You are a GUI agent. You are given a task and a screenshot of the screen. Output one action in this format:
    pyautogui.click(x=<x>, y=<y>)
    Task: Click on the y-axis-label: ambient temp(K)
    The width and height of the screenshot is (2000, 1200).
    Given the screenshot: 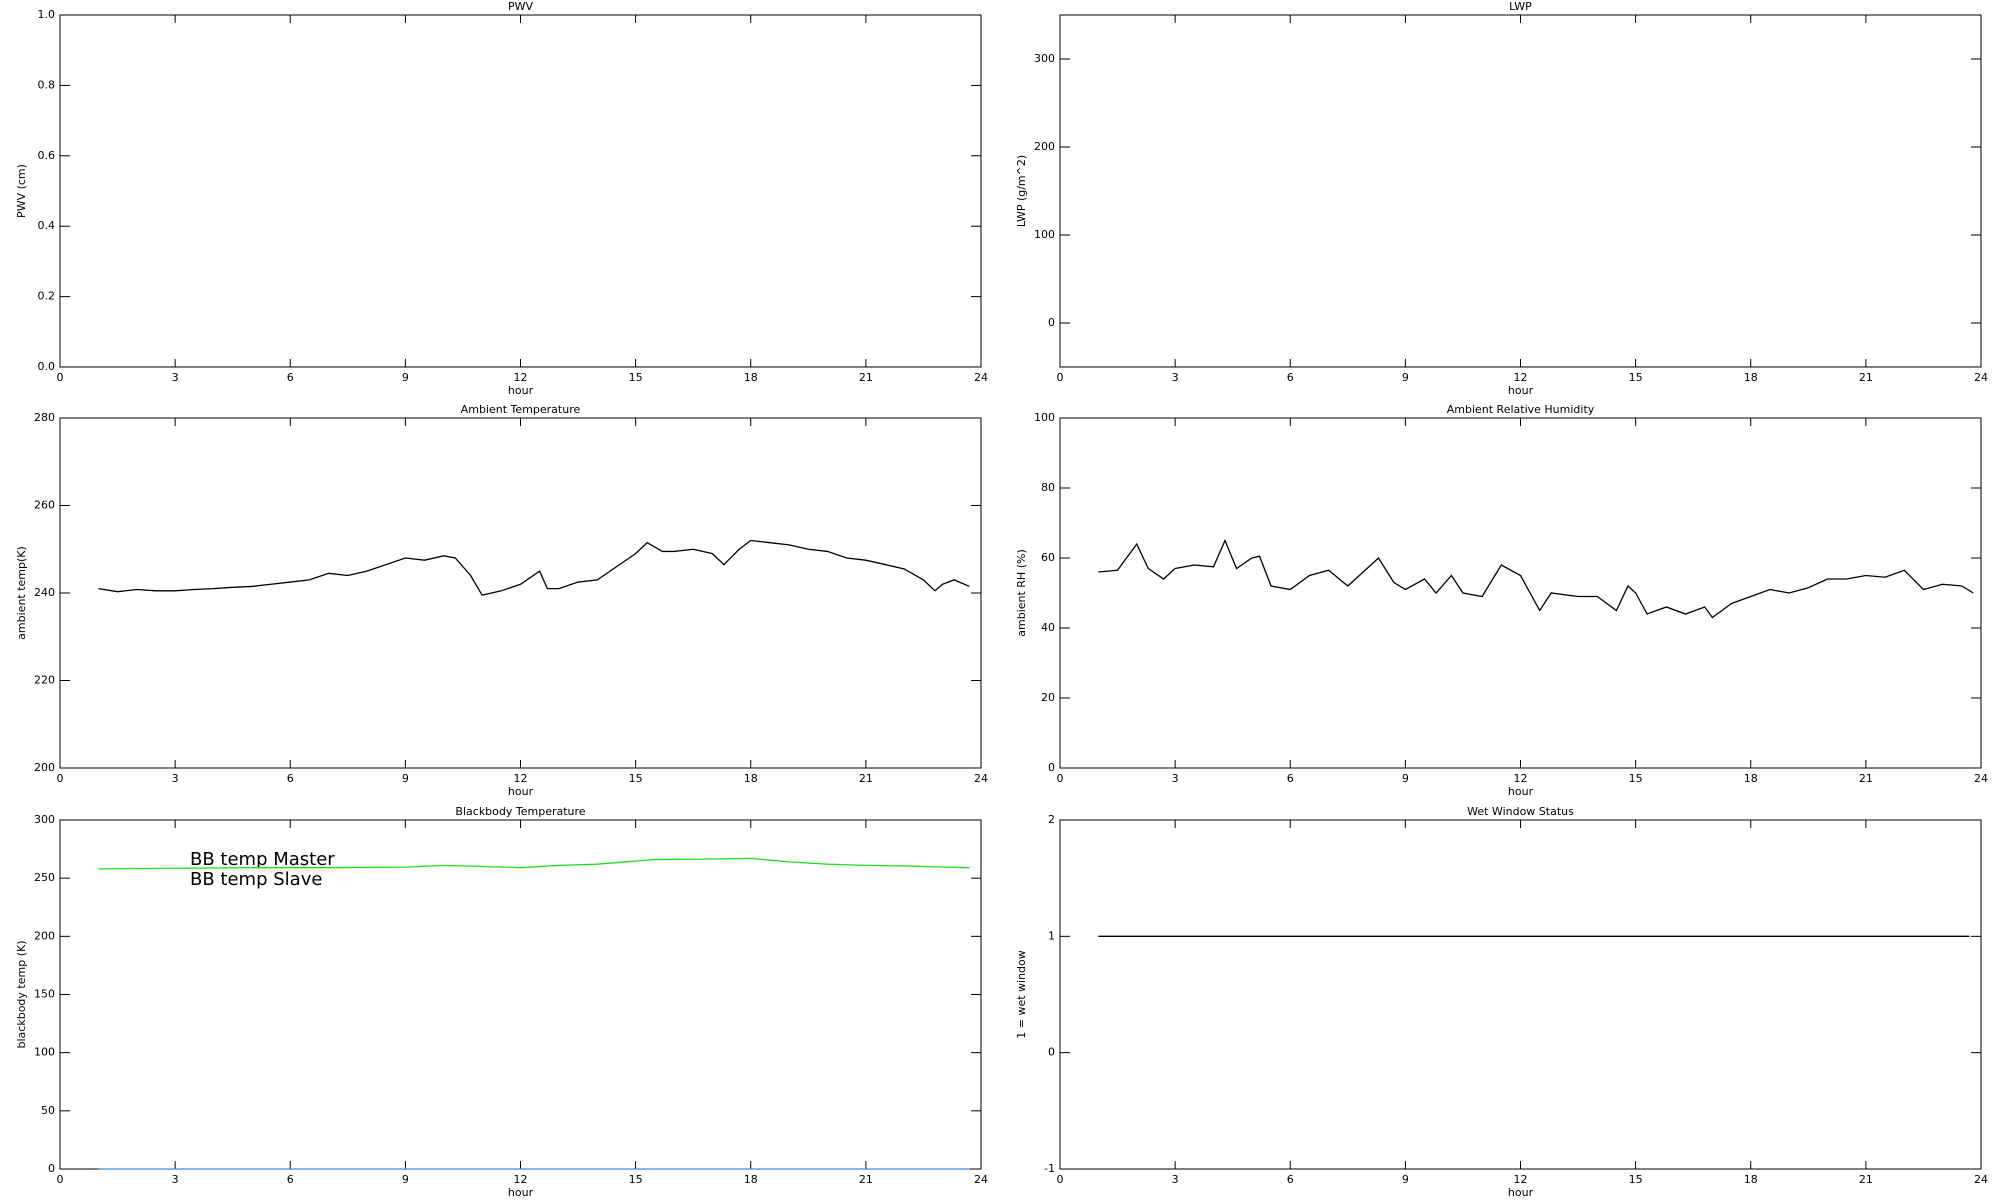 What is the action you would take?
    pyautogui.click(x=21, y=593)
    